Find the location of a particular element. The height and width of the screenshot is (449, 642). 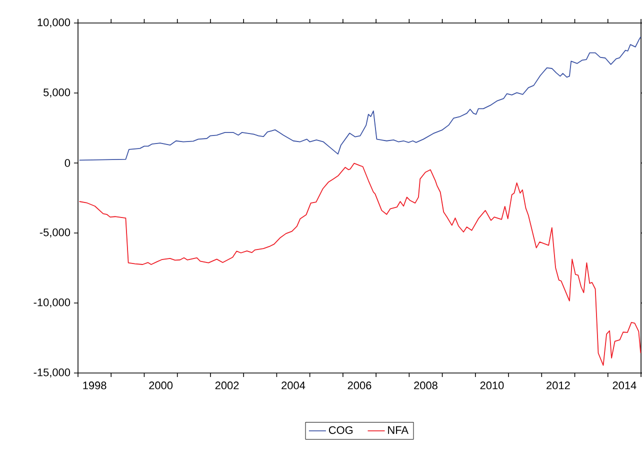

x-tick-label: 1998 is located at coordinates (94, 386).